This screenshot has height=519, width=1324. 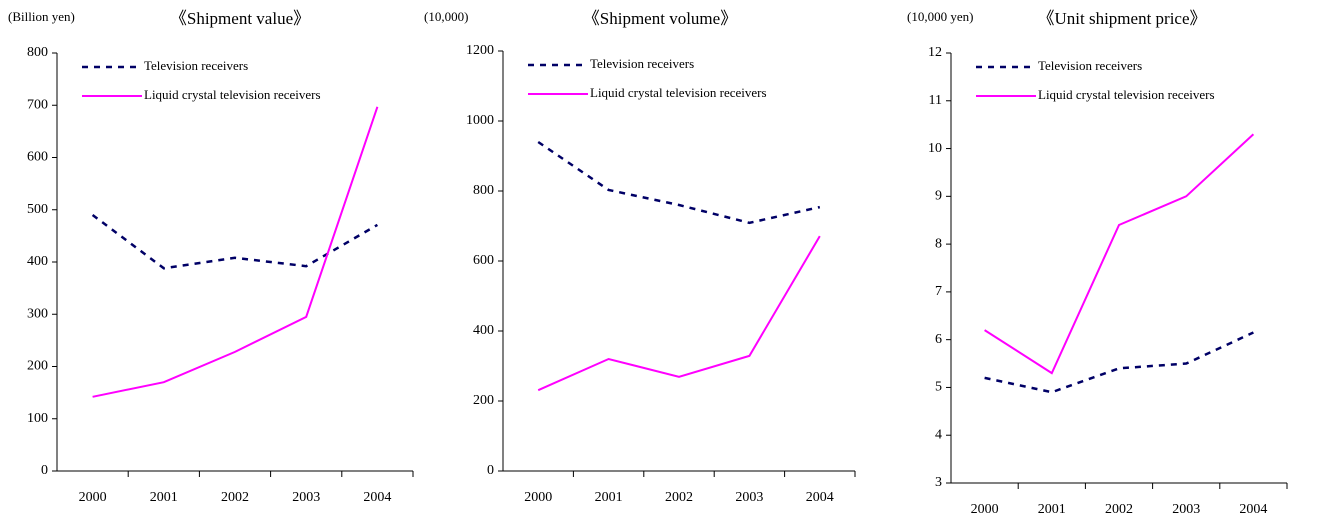 I want to click on y-tick-label: 8, so click(x=938, y=243).